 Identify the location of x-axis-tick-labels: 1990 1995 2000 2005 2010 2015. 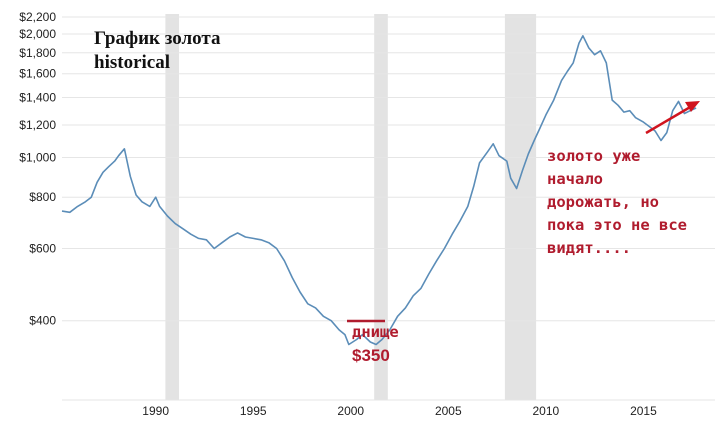
(399, 411).